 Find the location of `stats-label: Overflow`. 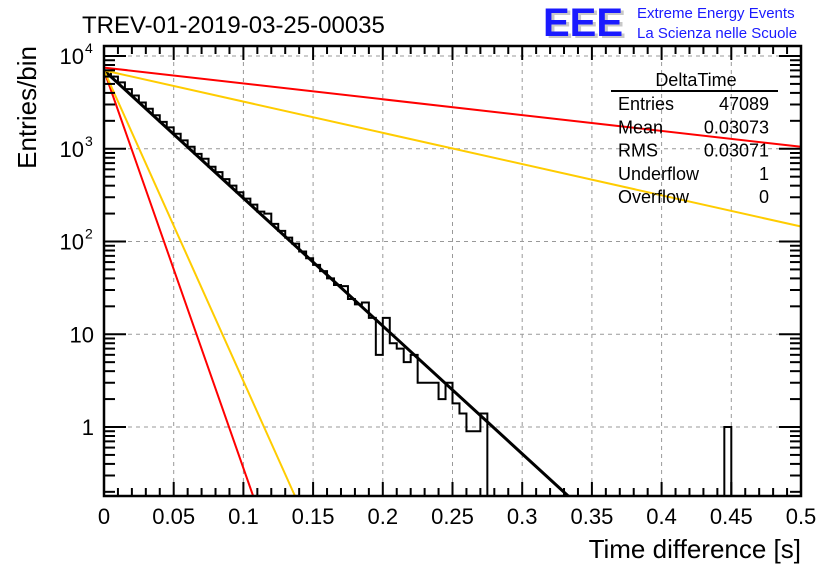

stats-label: Overflow is located at coordinates (654, 197).